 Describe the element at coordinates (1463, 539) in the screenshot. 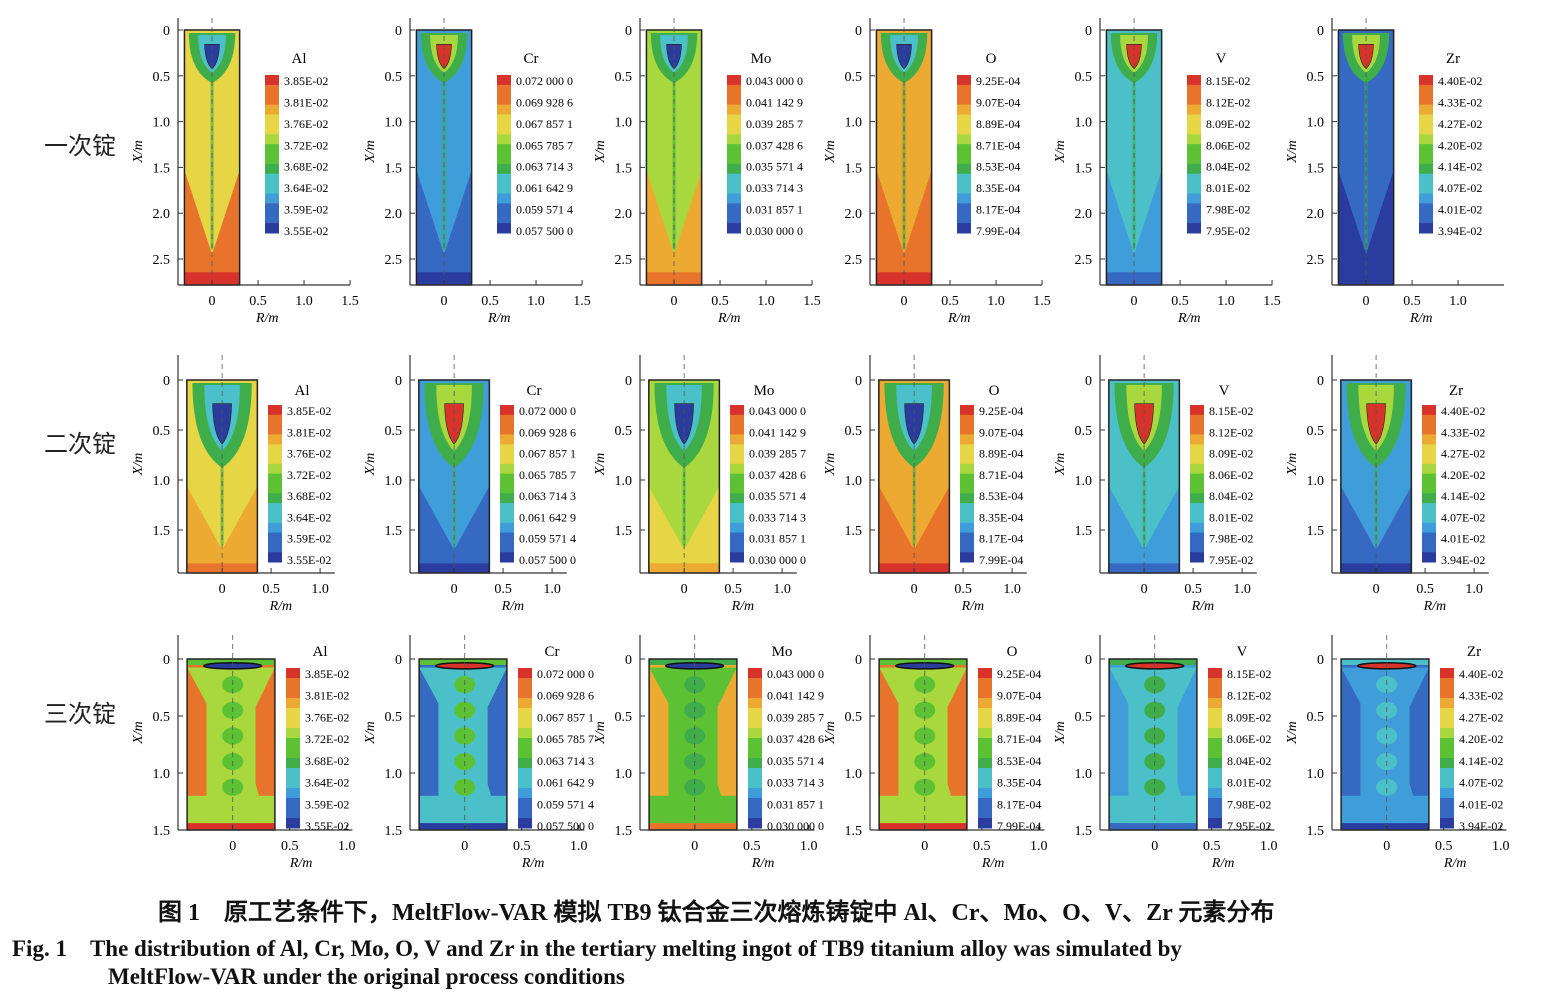

I see `legend-label: 4.01E-02` at that location.